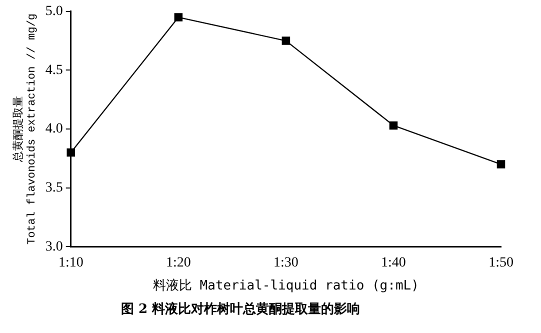  What do you see at coordinates (393, 263) in the screenshot?
I see `x-tick-label: 1:40` at bounding box center [393, 263].